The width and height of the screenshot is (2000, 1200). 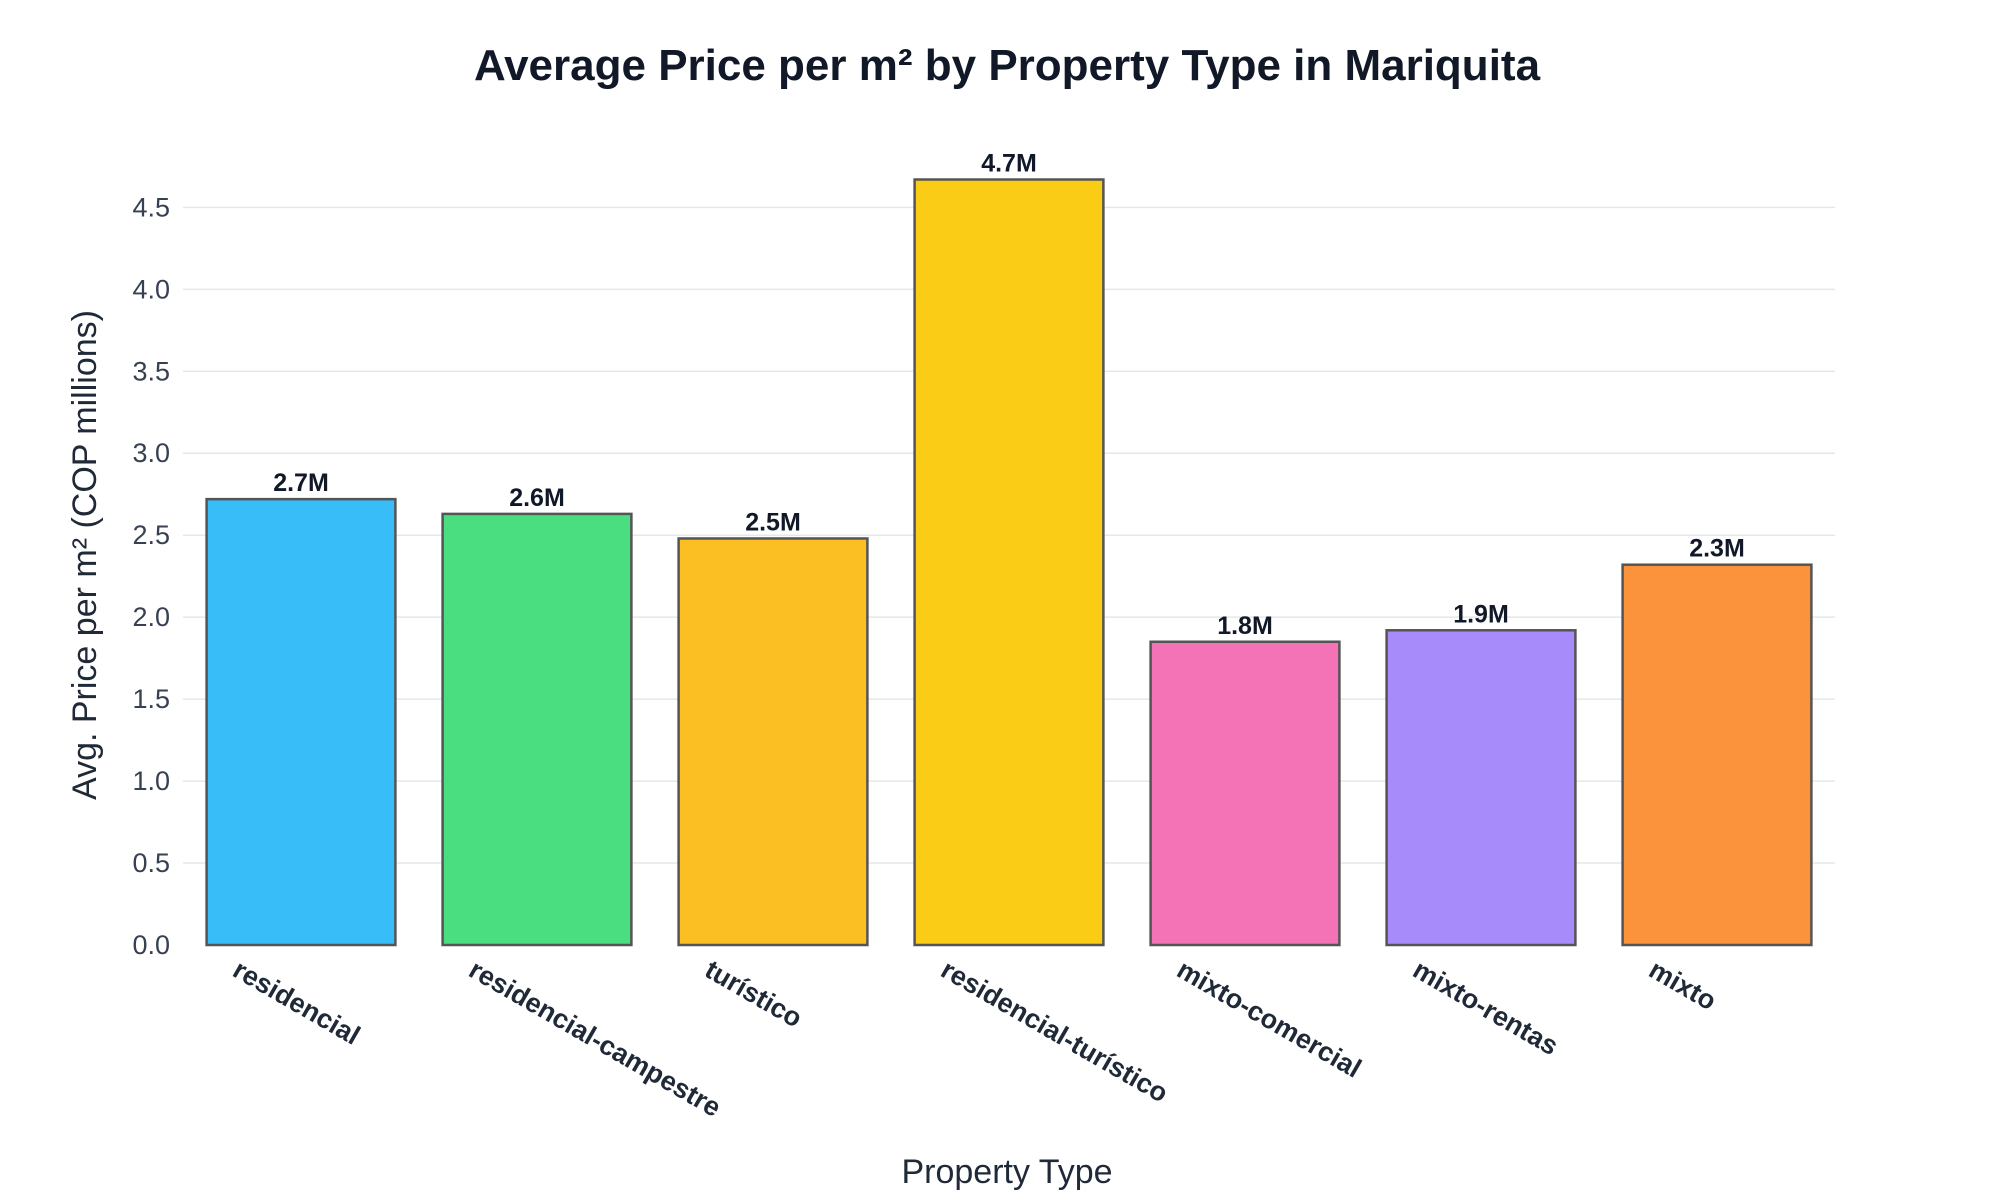 What do you see at coordinates (151, 617) in the screenshot?
I see `y-tick-label: 2.0` at bounding box center [151, 617].